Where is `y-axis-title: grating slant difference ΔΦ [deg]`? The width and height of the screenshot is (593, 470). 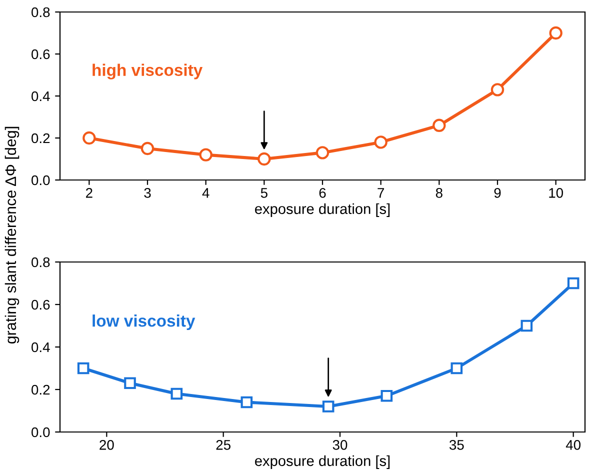 y-axis-title: grating slant difference ΔΦ [deg] is located at coordinates (12, 235).